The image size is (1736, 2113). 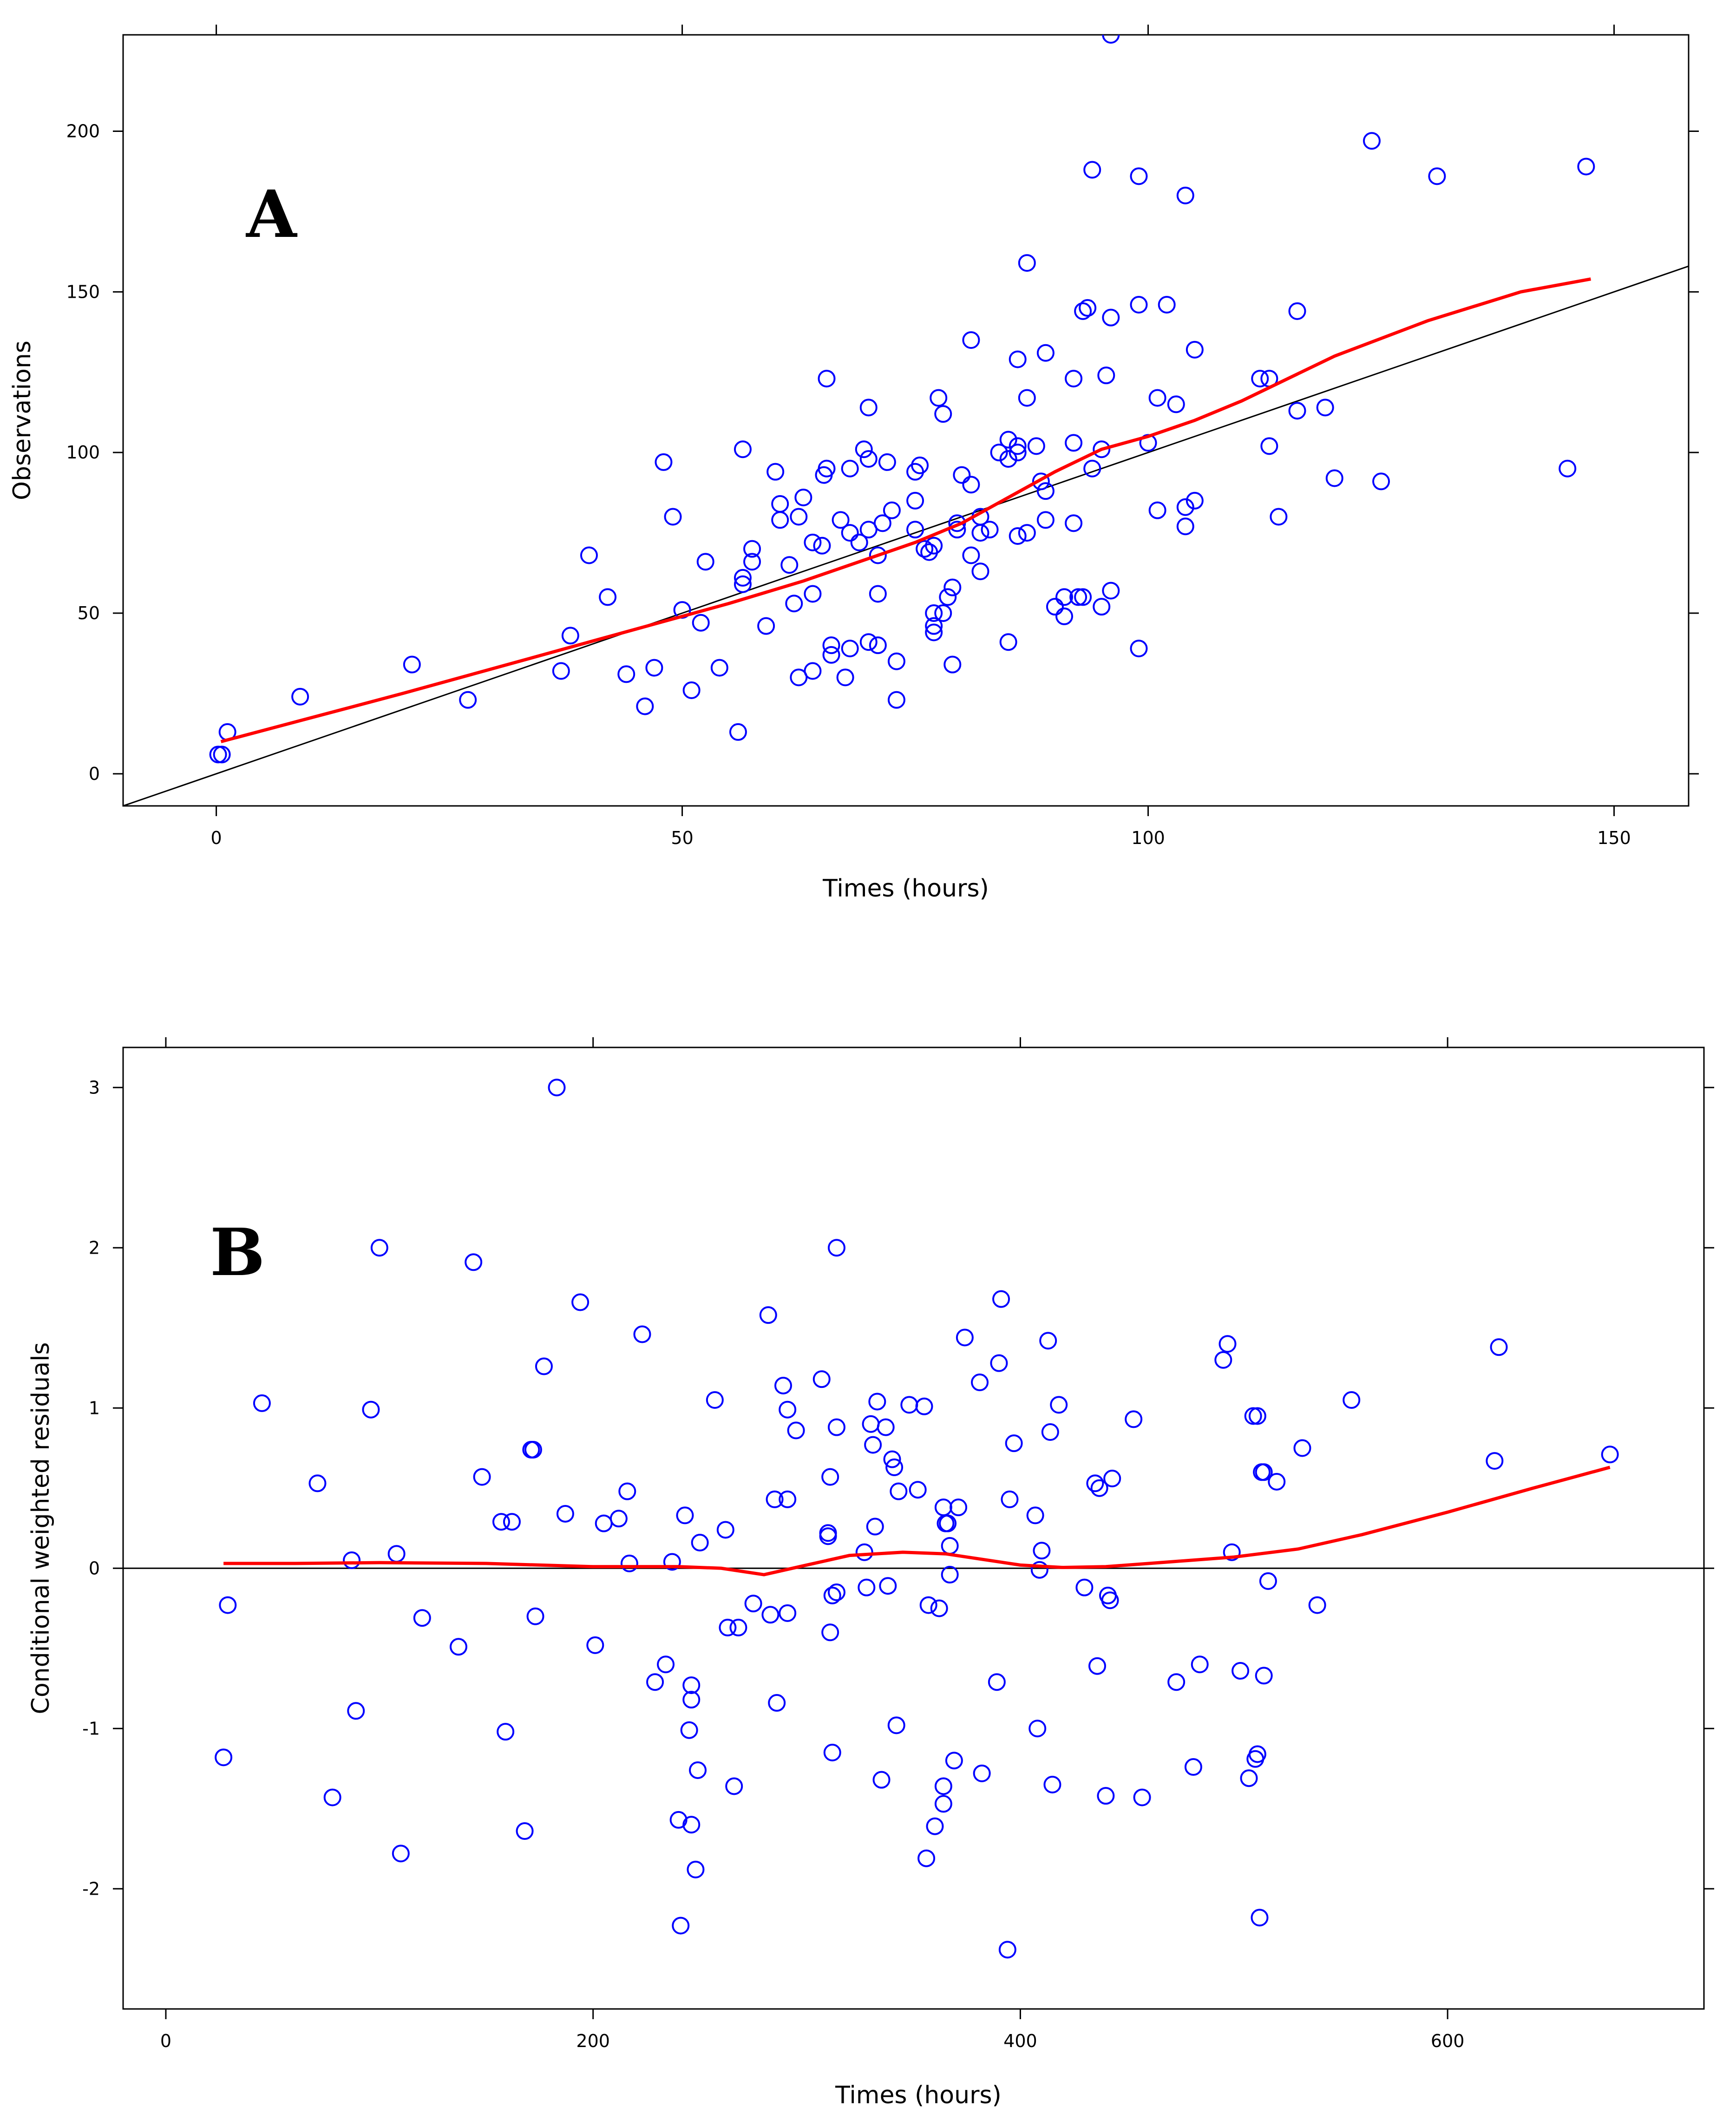 I want to click on x-tick-label-a: 0, so click(x=216, y=838).